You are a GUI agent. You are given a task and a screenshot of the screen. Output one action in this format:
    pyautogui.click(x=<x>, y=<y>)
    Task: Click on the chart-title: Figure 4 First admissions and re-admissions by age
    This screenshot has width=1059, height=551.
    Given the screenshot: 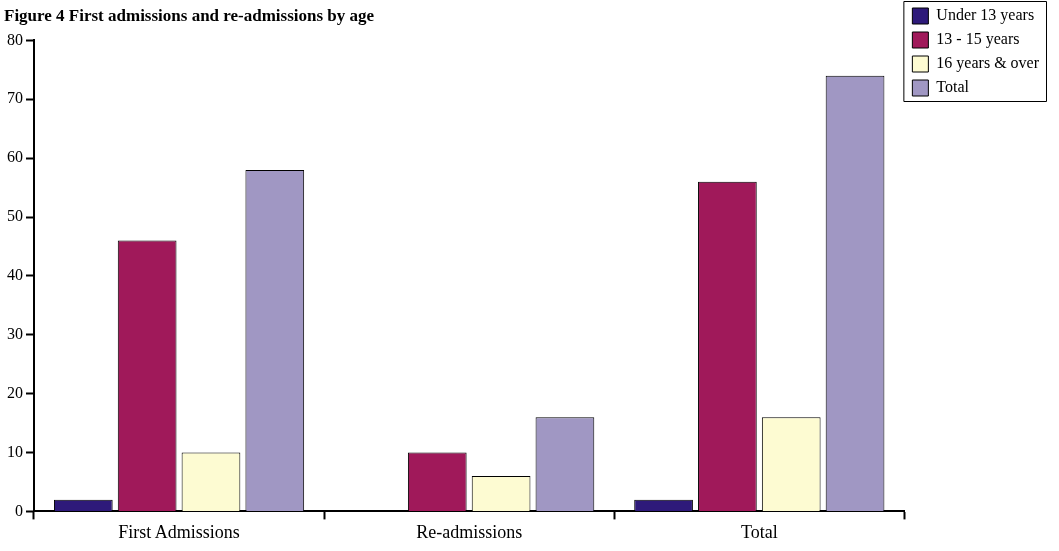 What is the action you would take?
    pyautogui.click(x=189, y=15)
    